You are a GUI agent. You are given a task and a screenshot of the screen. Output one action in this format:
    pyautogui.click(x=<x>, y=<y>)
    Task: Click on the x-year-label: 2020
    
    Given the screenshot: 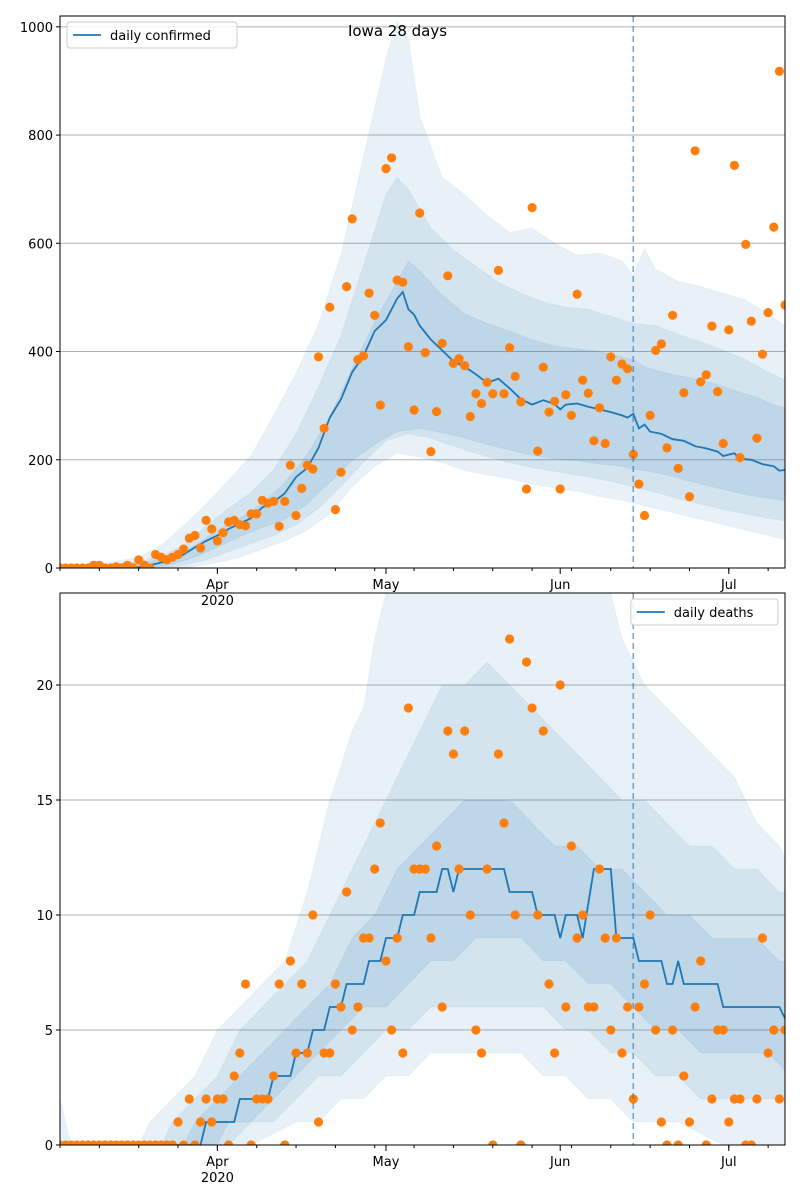 What is the action you would take?
    pyautogui.click(x=217, y=601)
    